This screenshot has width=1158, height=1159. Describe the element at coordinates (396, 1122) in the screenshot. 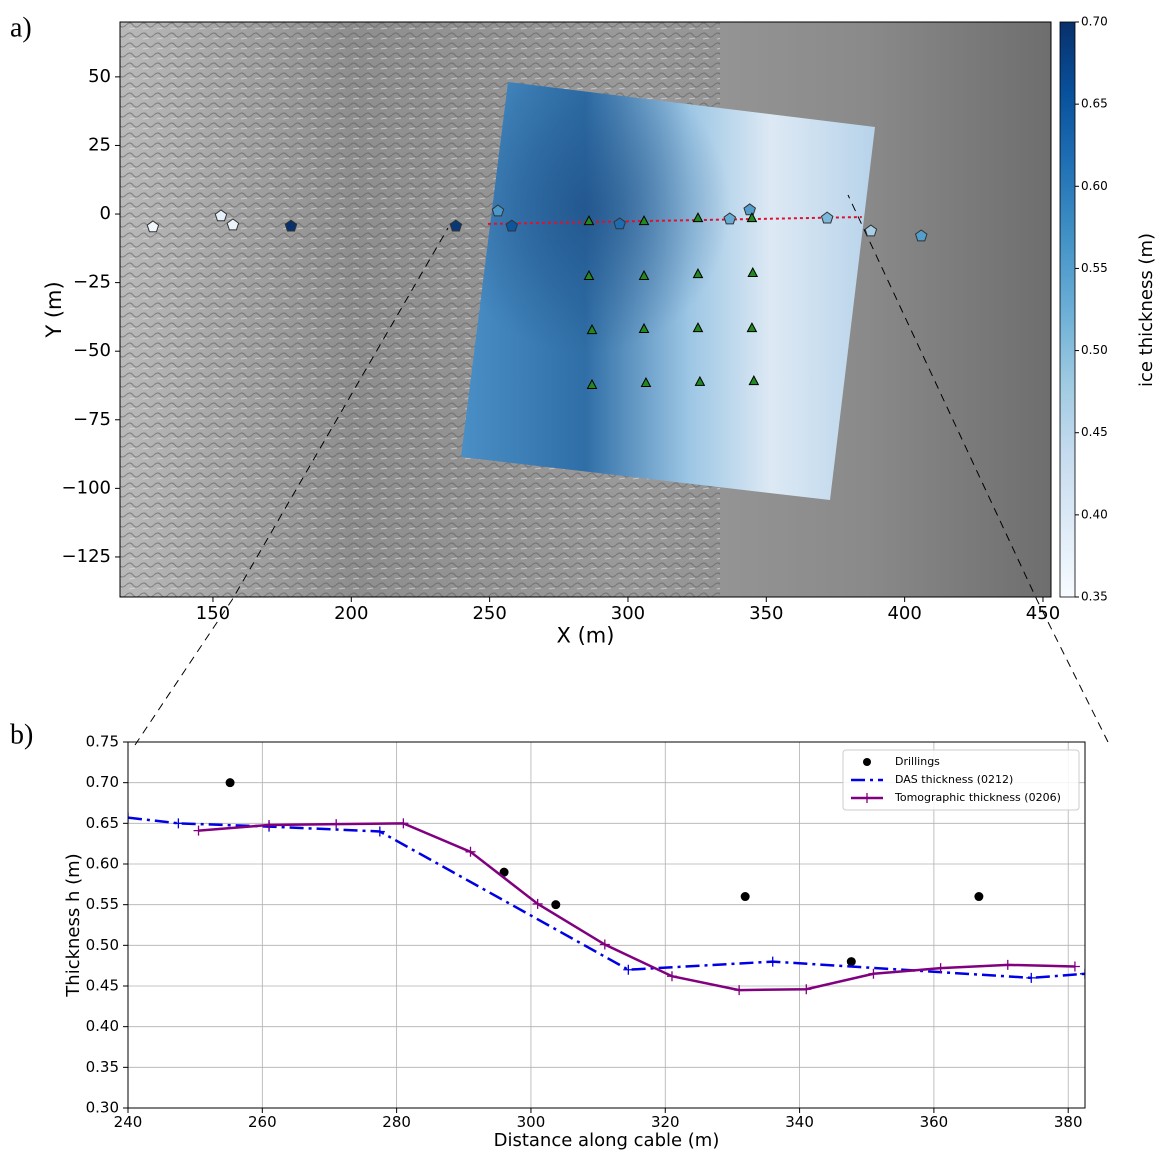

I see `x-tick-label: 280` at that location.